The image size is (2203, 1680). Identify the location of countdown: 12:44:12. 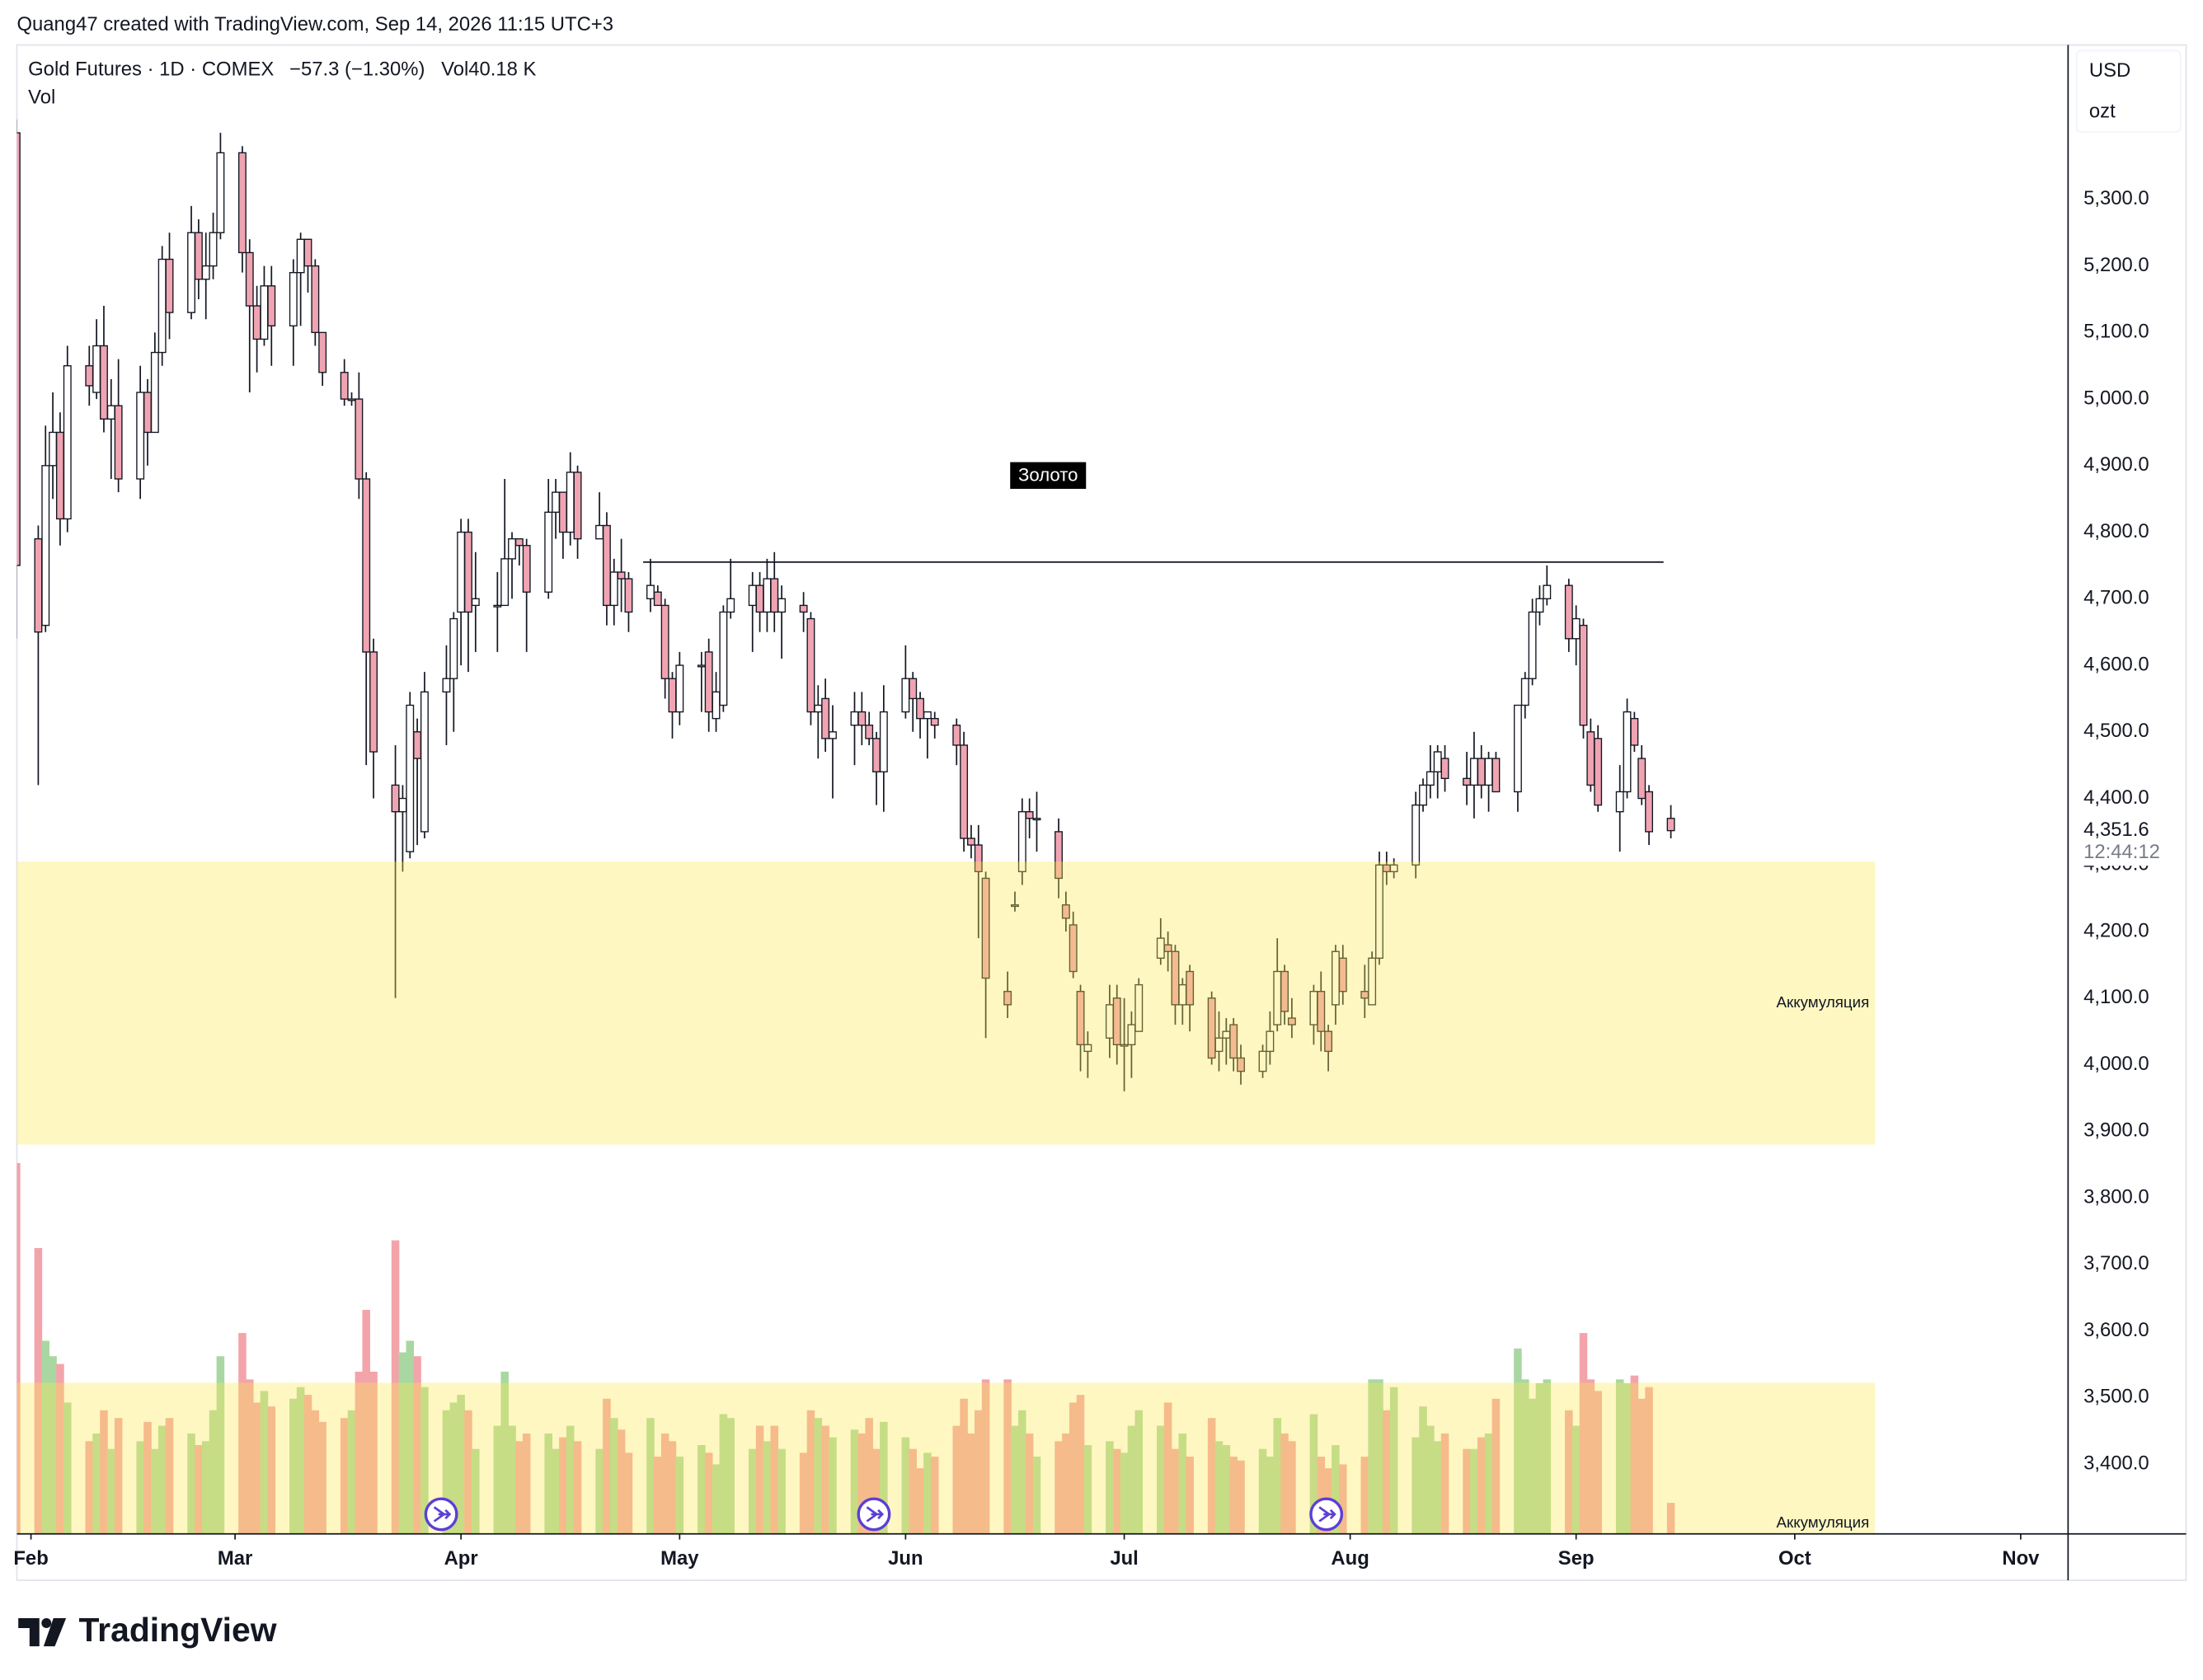
(2121, 852).